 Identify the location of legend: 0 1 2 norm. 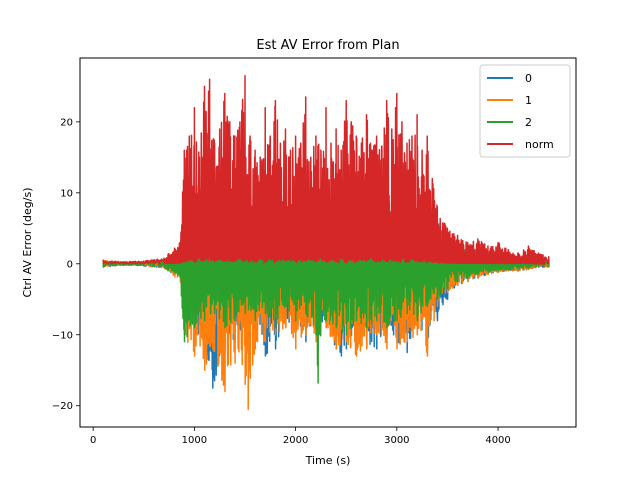
(525, 111).